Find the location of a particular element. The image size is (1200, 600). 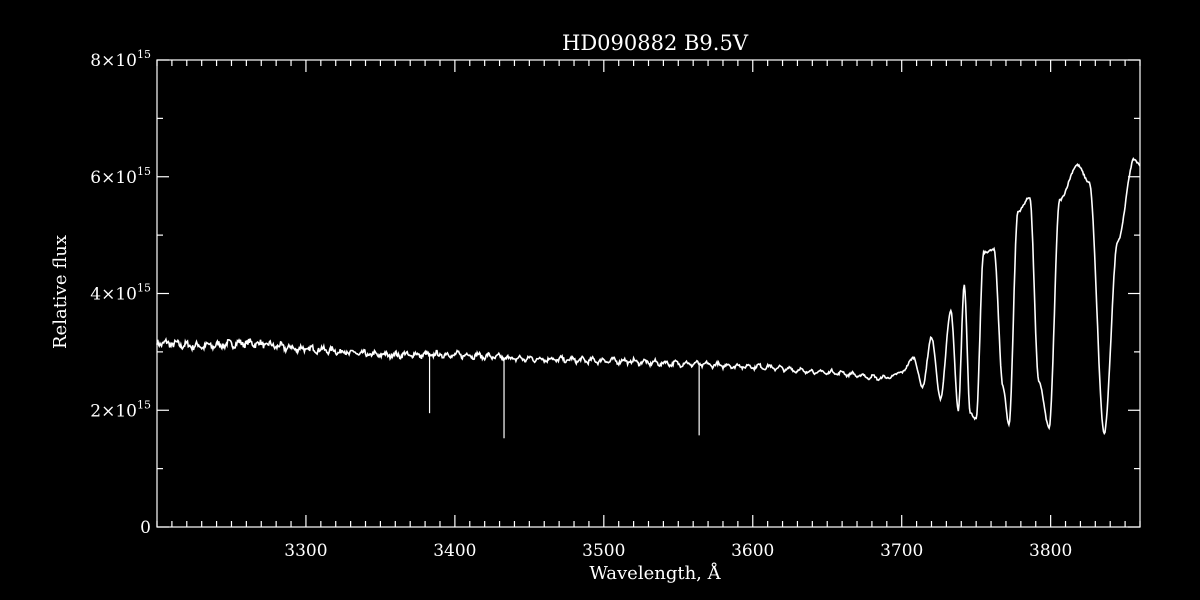

x-tick-label: 3700 is located at coordinates (901, 551).